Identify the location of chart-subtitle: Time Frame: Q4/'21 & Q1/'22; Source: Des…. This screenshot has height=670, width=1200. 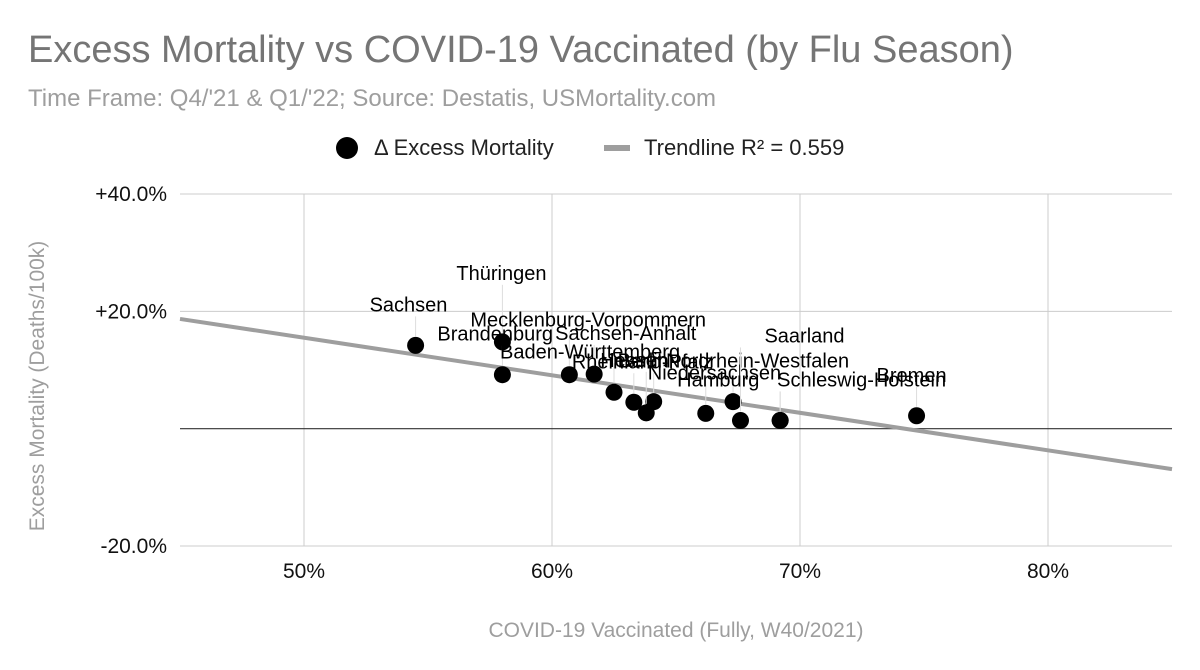
(372, 98).